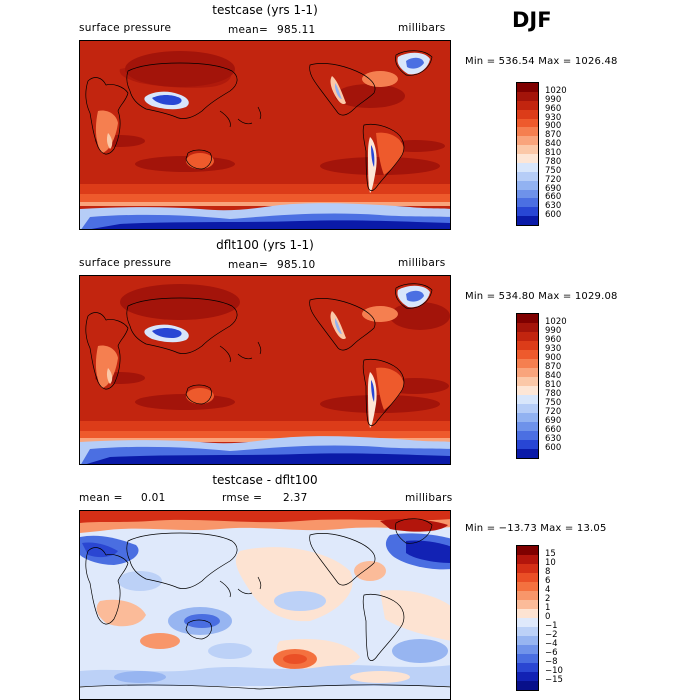 This screenshot has width=700, height=700. Describe the element at coordinates (548, 617) in the screenshot. I see `colorbar-tick-label: 0` at that location.